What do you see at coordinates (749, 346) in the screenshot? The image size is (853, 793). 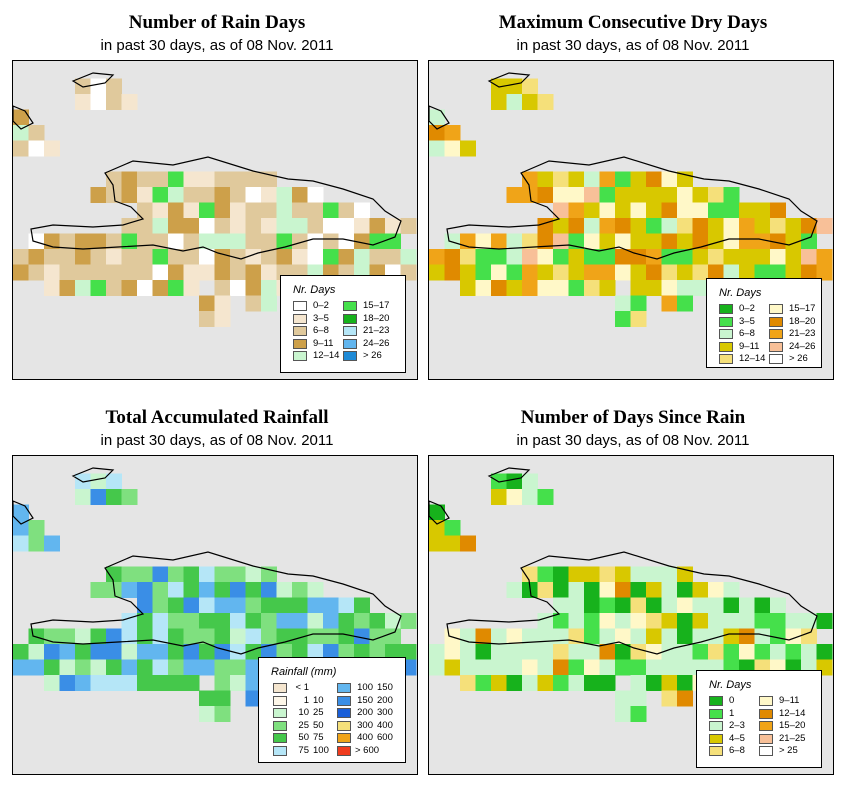 I see `legend-label: 9–11` at bounding box center [749, 346].